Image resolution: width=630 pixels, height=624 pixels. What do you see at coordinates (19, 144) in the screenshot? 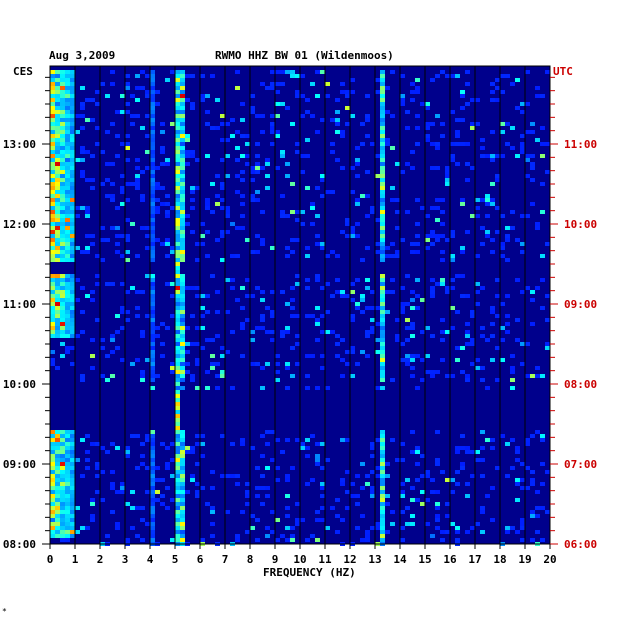
I see `left-time-label: 13:00` at bounding box center [19, 144].